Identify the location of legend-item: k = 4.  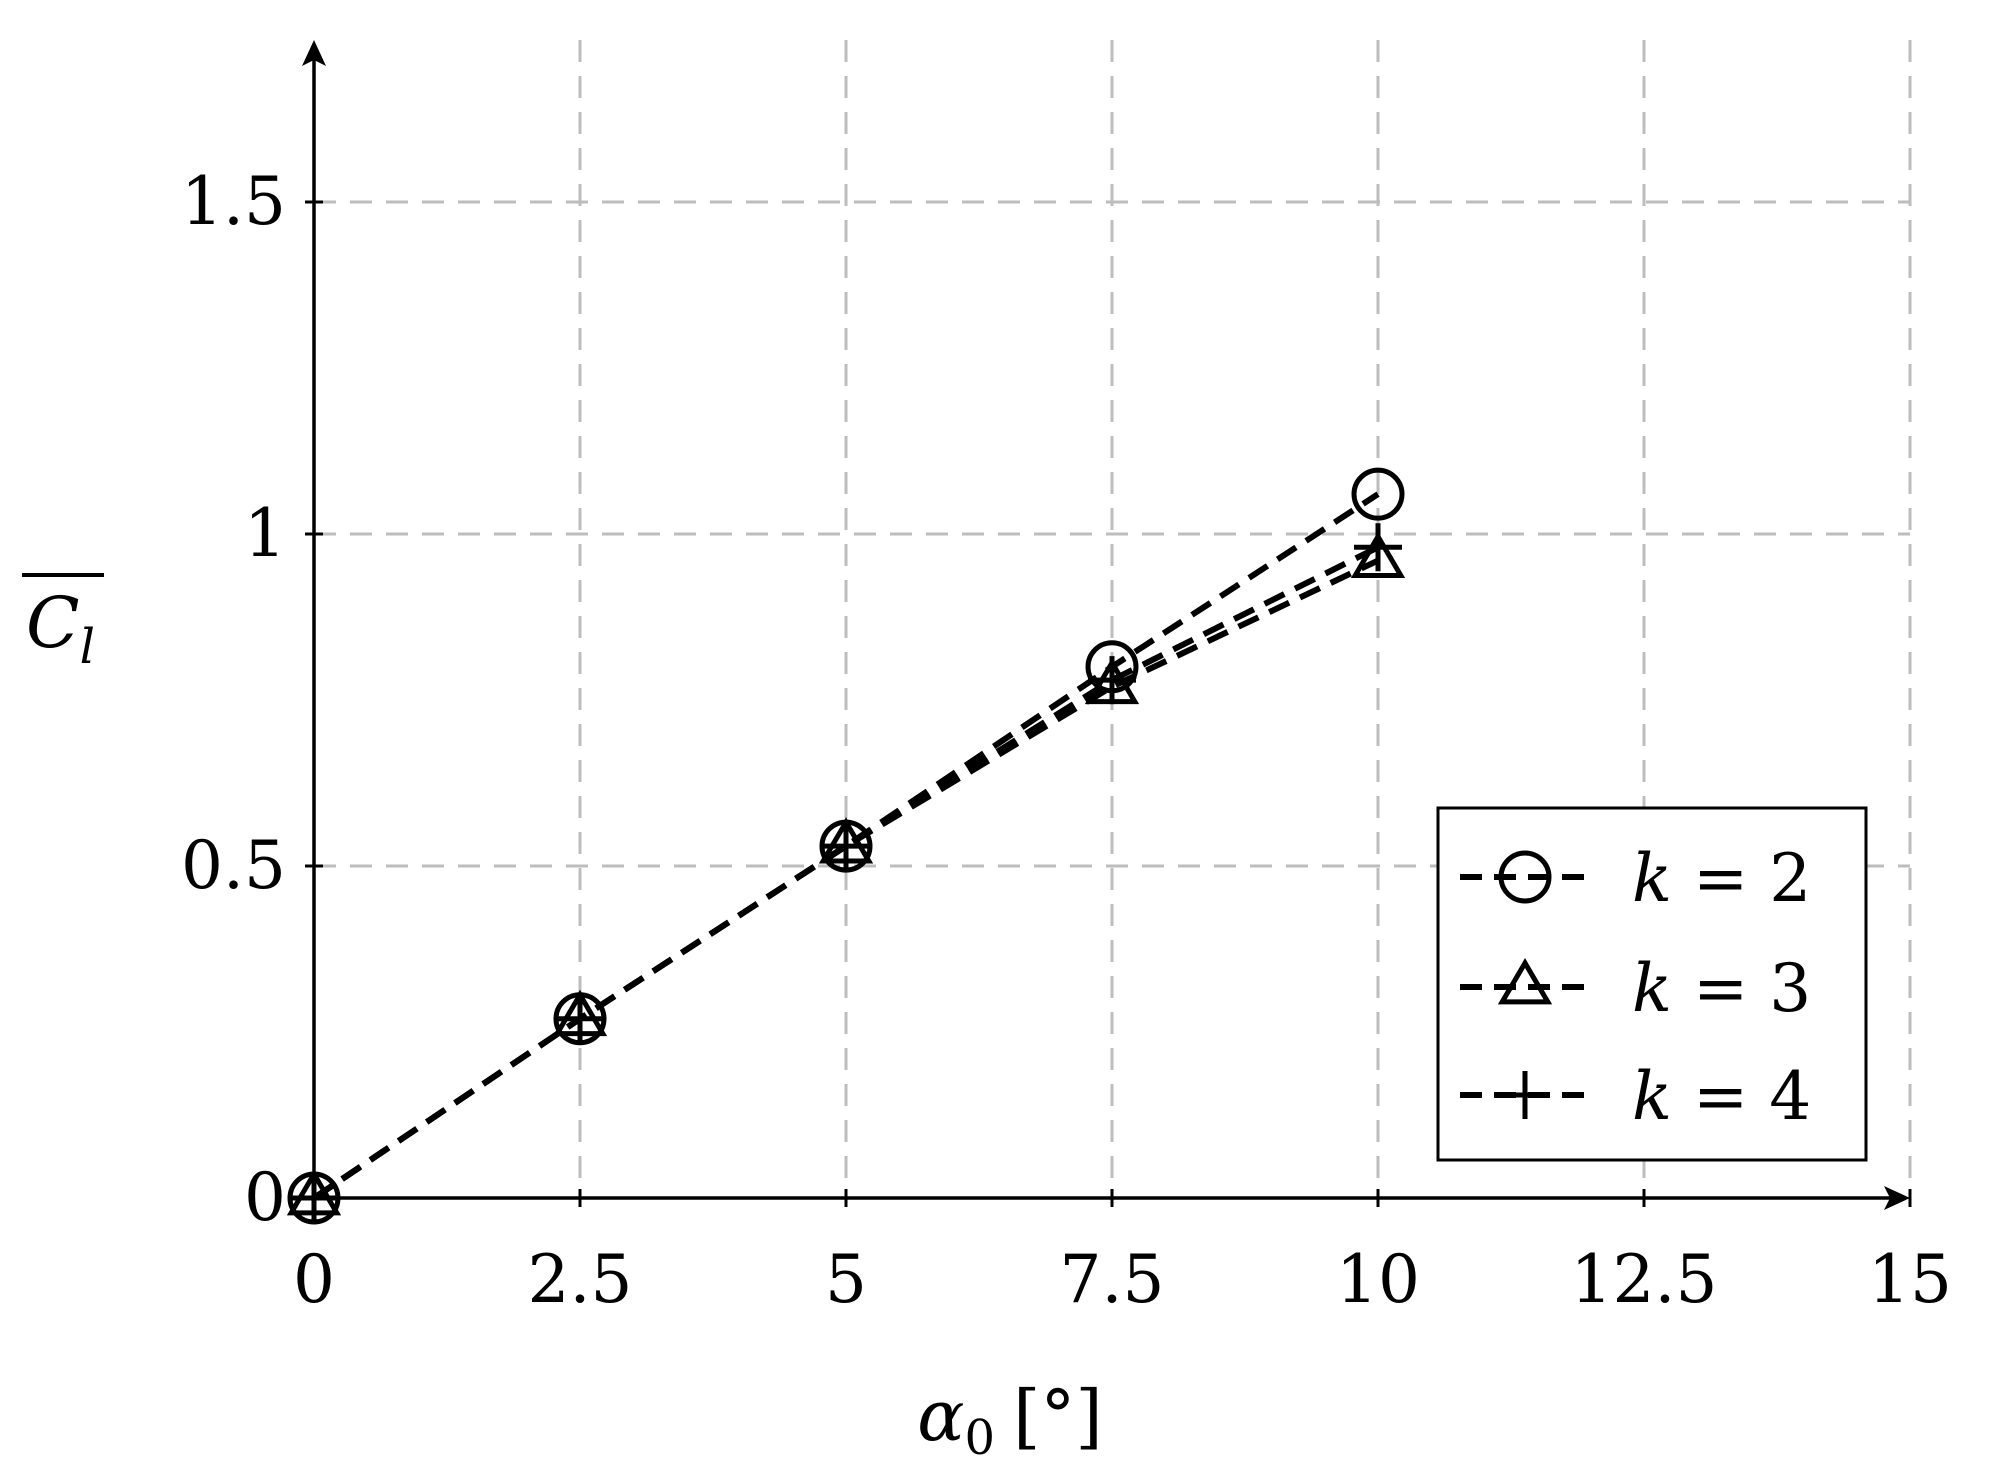
(1635, 1096).